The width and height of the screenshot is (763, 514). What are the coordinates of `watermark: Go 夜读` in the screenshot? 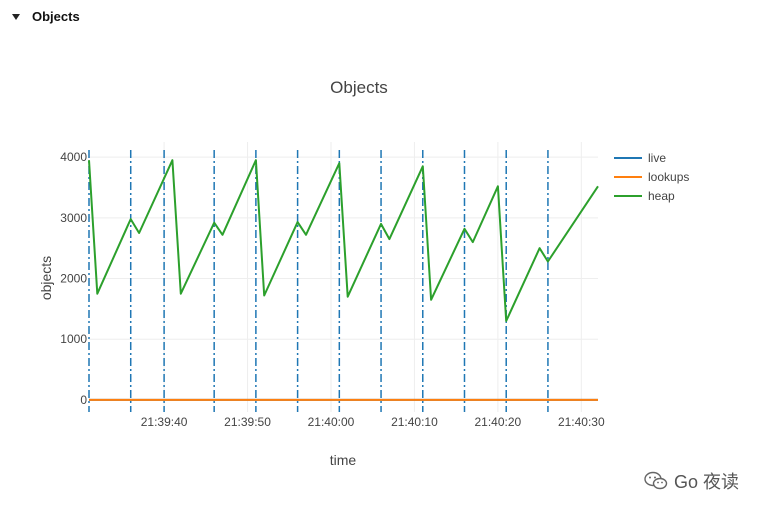 It's located at (691, 481).